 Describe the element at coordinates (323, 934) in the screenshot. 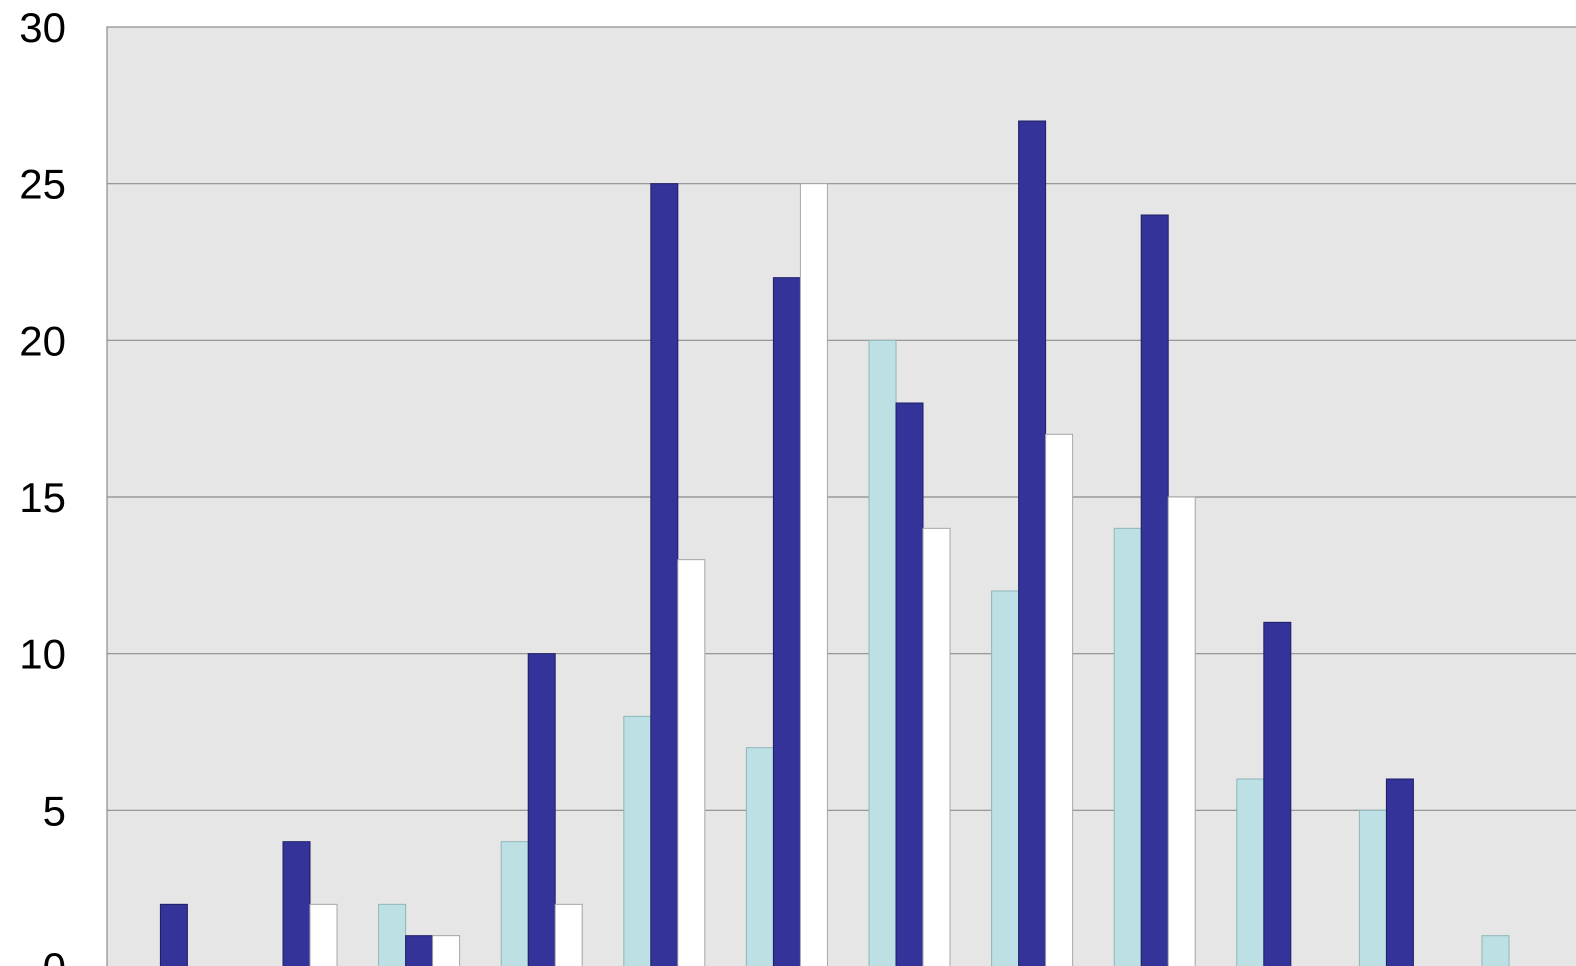

I see `bar-series3-group2` at that location.